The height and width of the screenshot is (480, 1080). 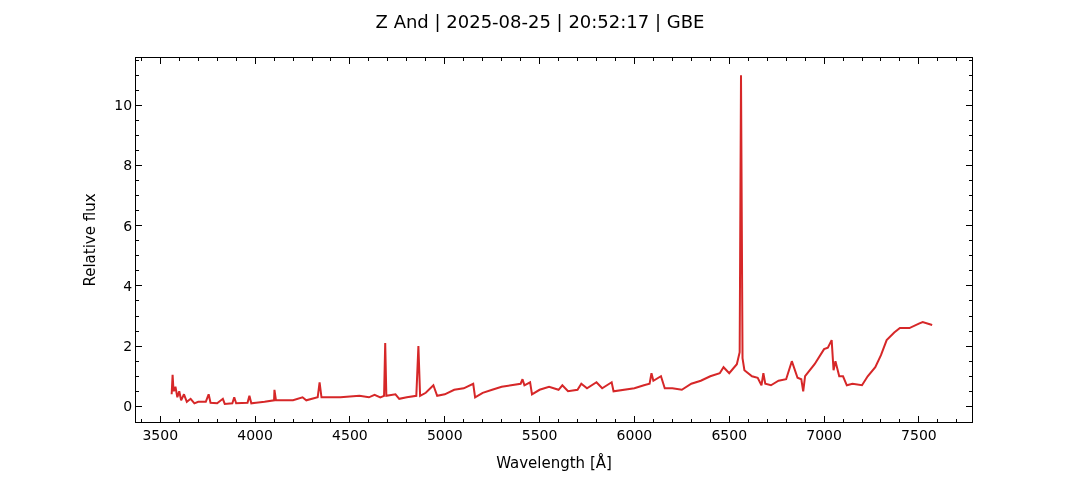 What do you see at coordinates (255, 434) in the screenshot?
I see `x-tick-label: 4000` at bounding box center [255, 434].